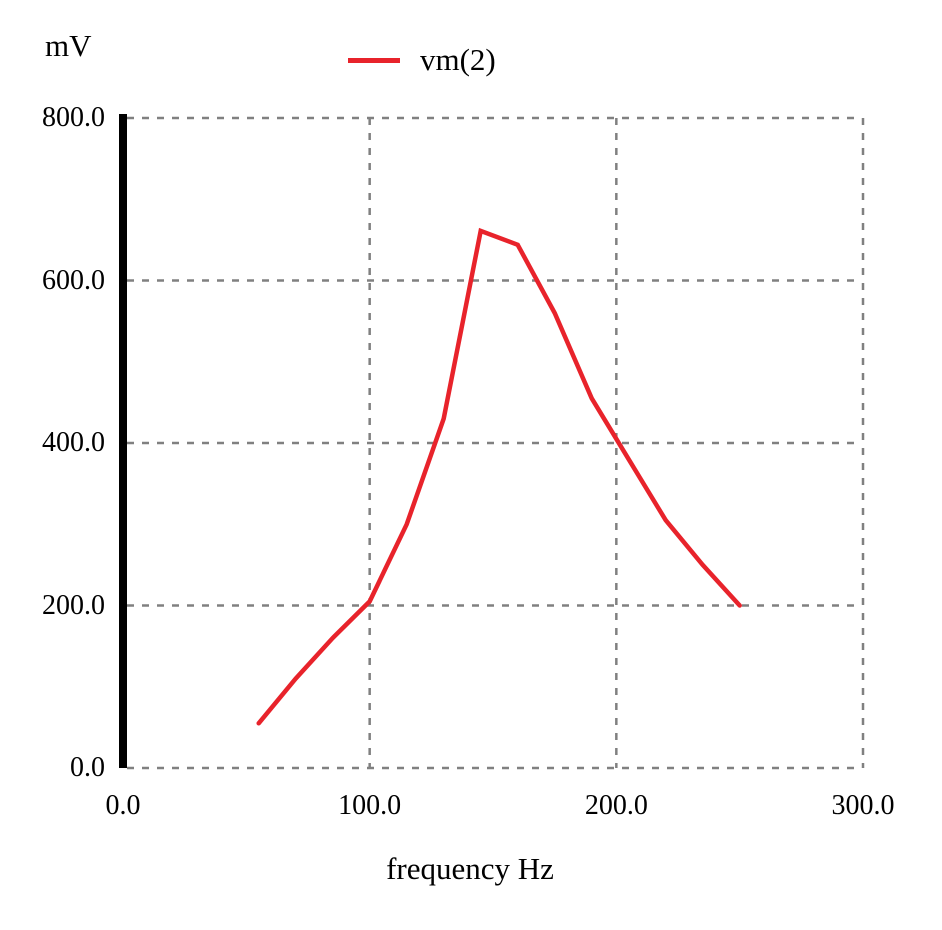 The image size is (942, 930). What do you see at coordinates (370, 805) in the screenshot?
I see `x-tick-label-100.0: 100.0` at bounding box center [370, 805].